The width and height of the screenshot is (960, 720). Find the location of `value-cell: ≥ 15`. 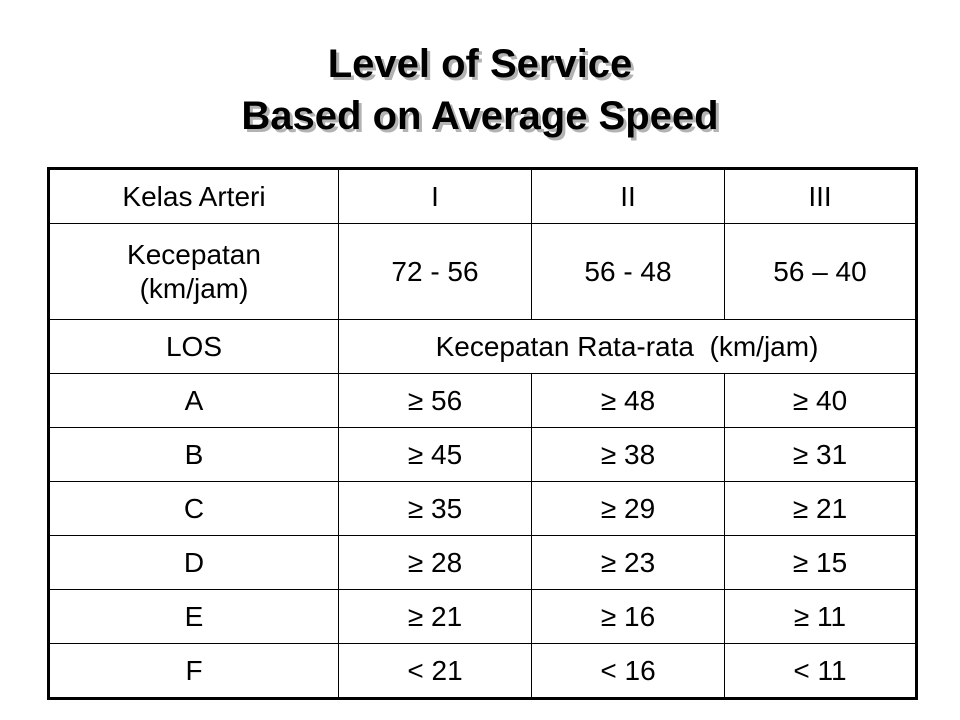

value-cell: ≥ 15 is located at coordinates (820, 562).